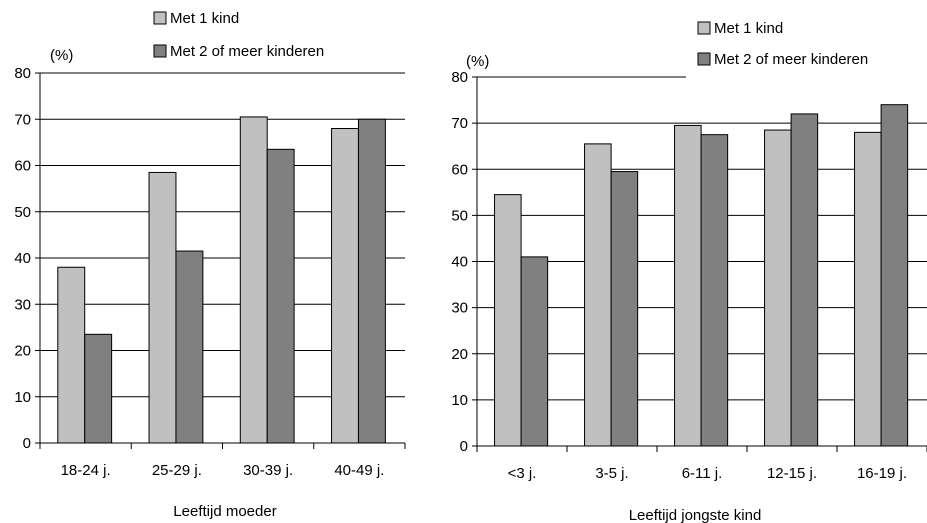 The width and height of the screenshot is (927, 523). Describe the element at coordinates (22, 397) in the screenshot. I see `left-y-tick-label: 10` at that location.